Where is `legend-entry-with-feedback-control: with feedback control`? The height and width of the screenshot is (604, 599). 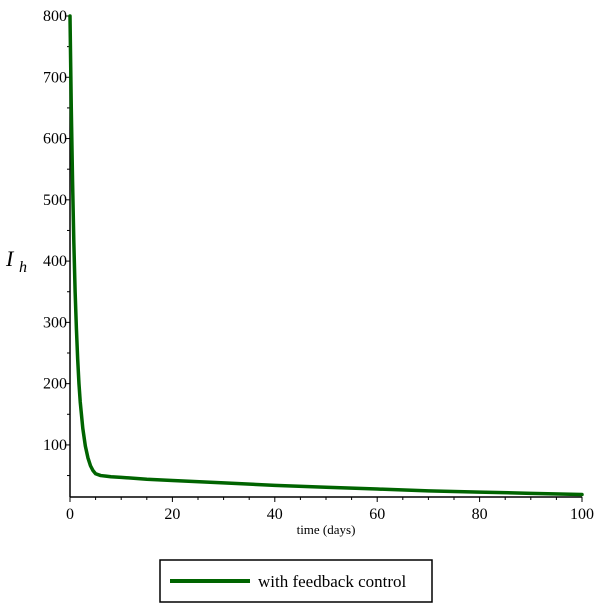 legend-entry-with-feedback-control: with feedback control is located at coordinates (332, 581).